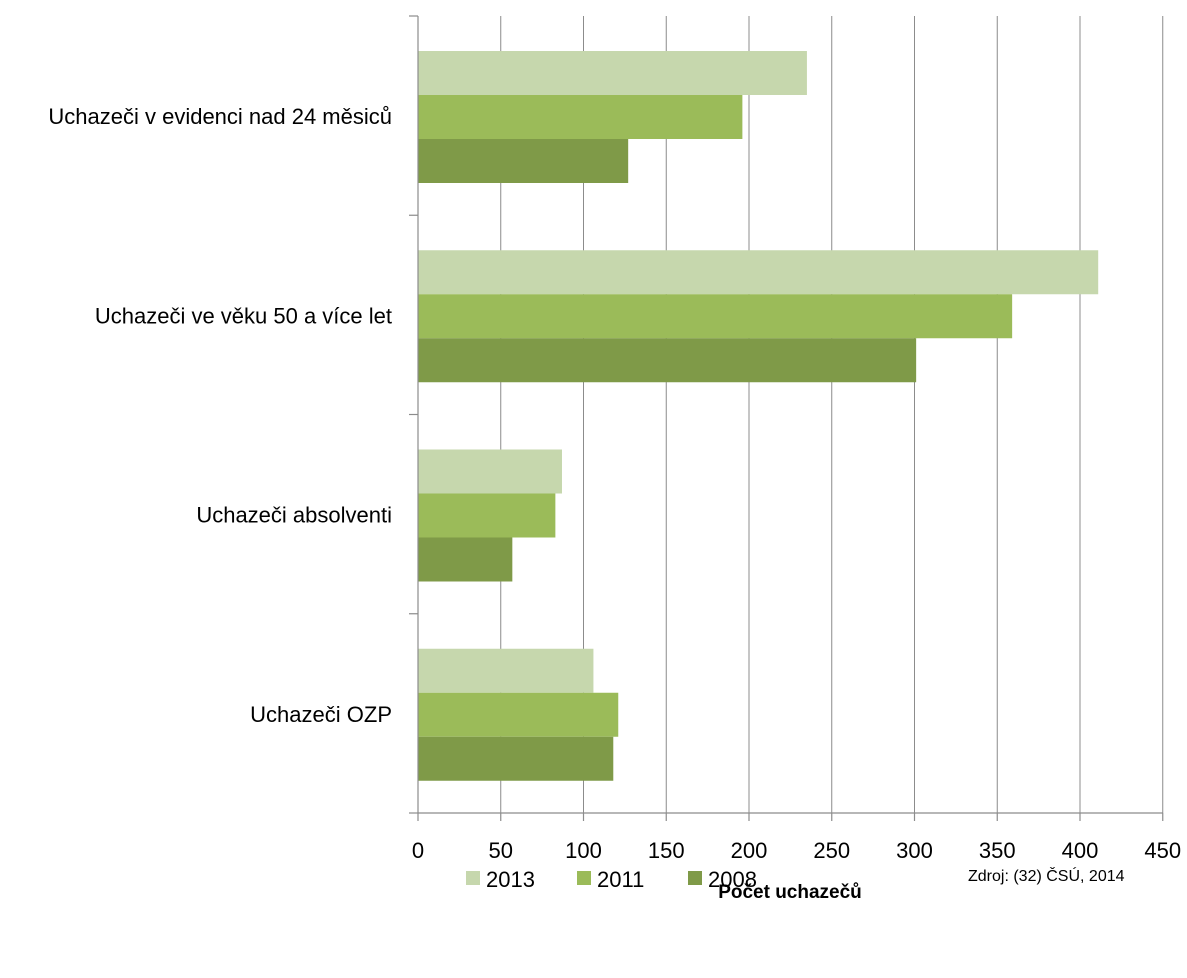 Image resolution: width=1187 pixels, height=978 pixels. I want to click on x-tick-label: 100, so click(583, 850).